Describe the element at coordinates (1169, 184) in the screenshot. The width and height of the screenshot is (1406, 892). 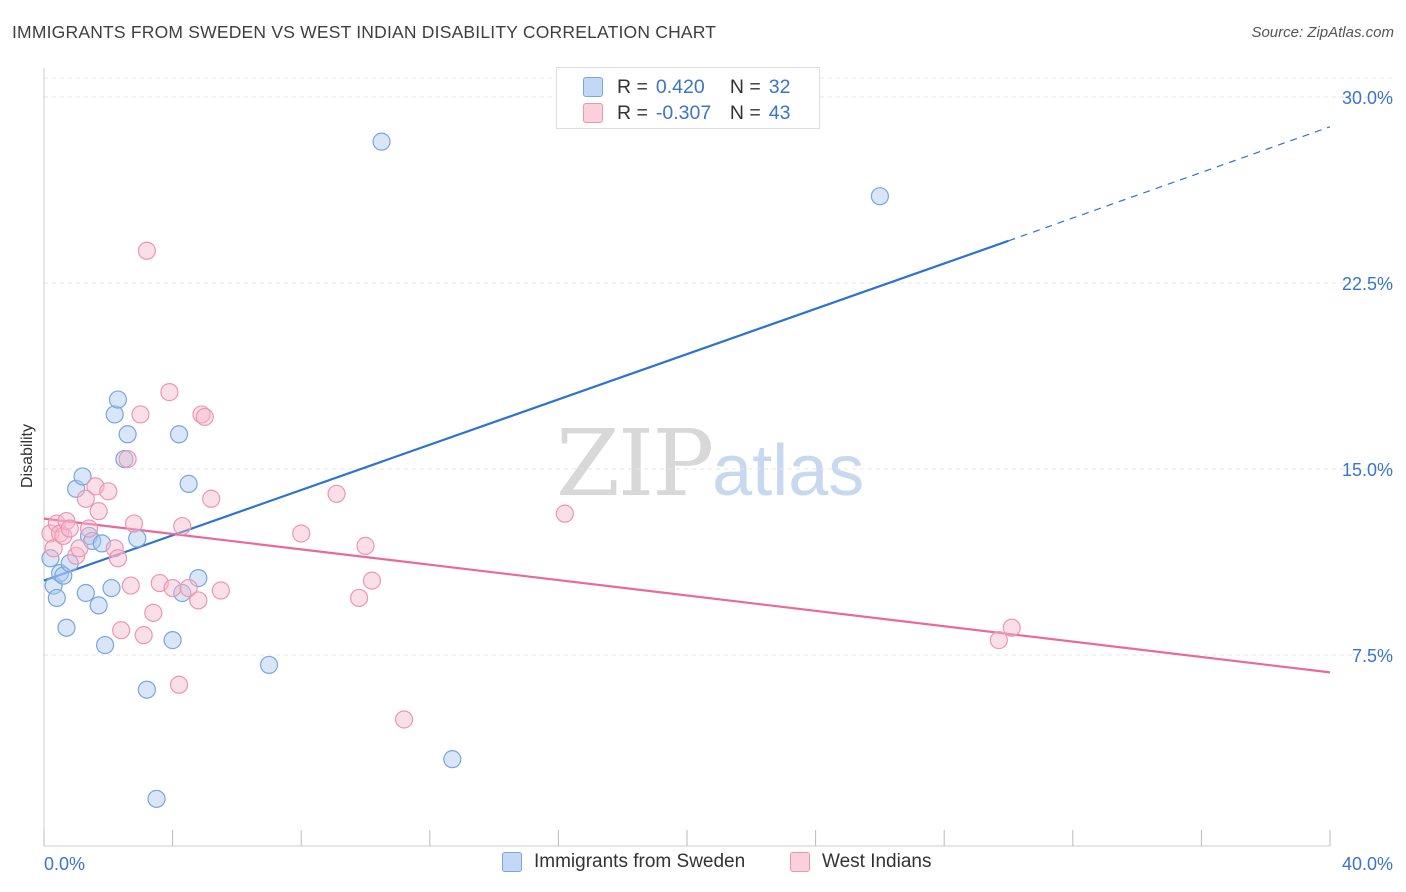
I see `trend-line-sweden-extension` at that location.